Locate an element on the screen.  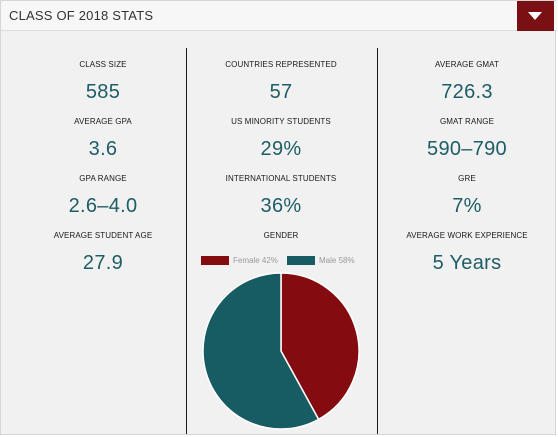
class-size-label: CLASS SIZE is located at coordinates (103, 64).